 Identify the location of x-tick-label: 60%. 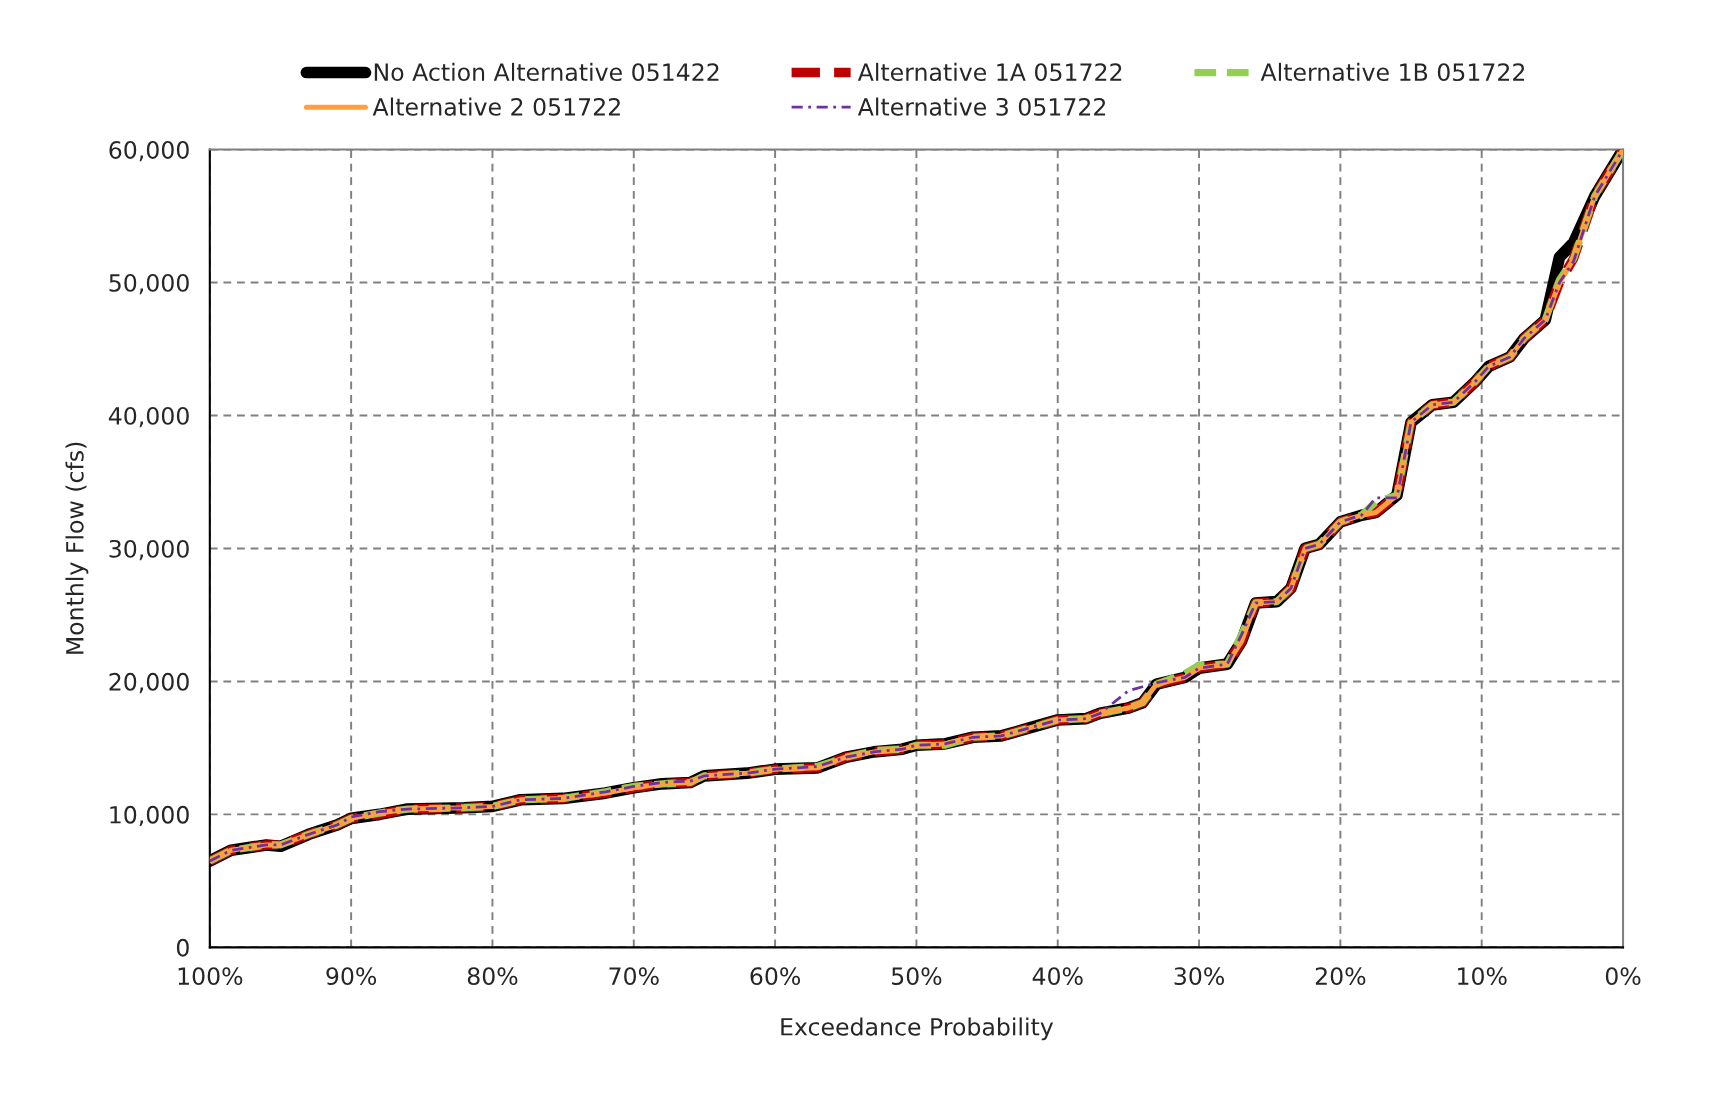
(775, 976).